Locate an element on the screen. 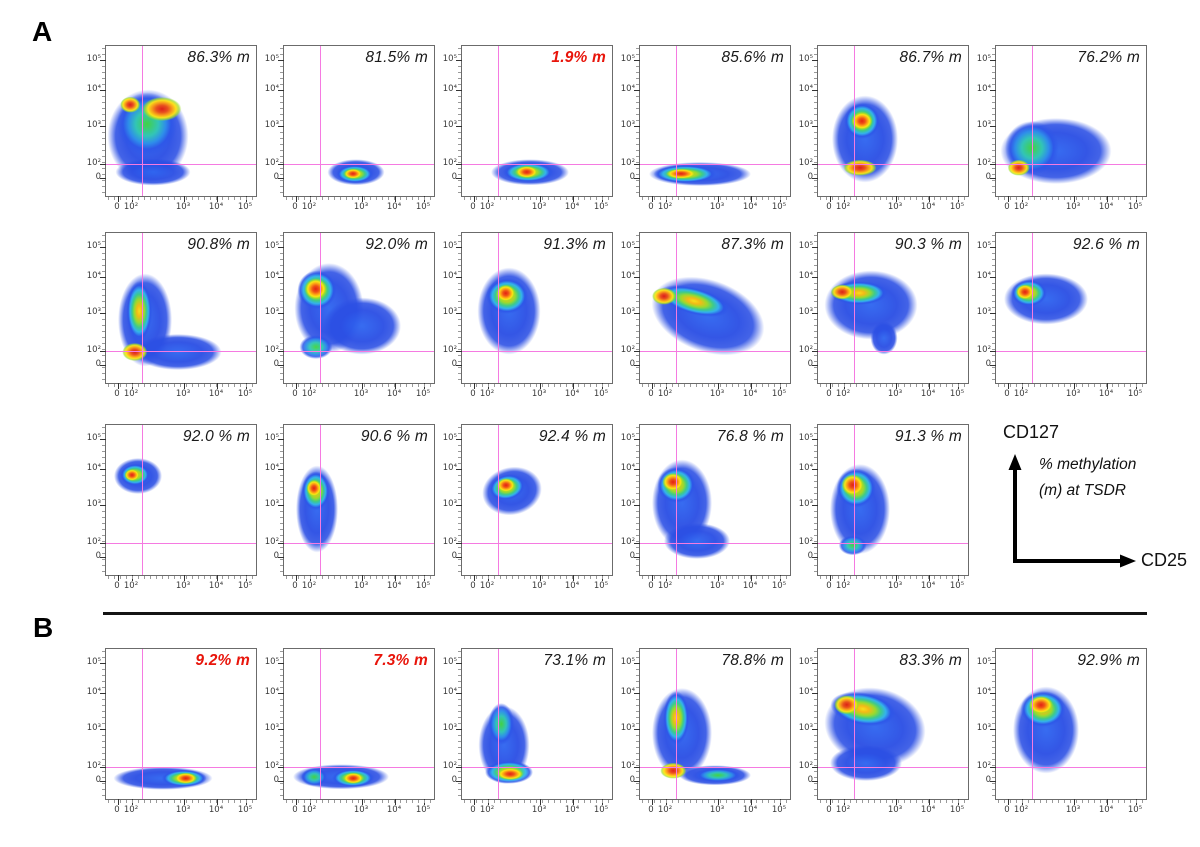  x-tick-label: 10³ is located at coordinates (895, 810).